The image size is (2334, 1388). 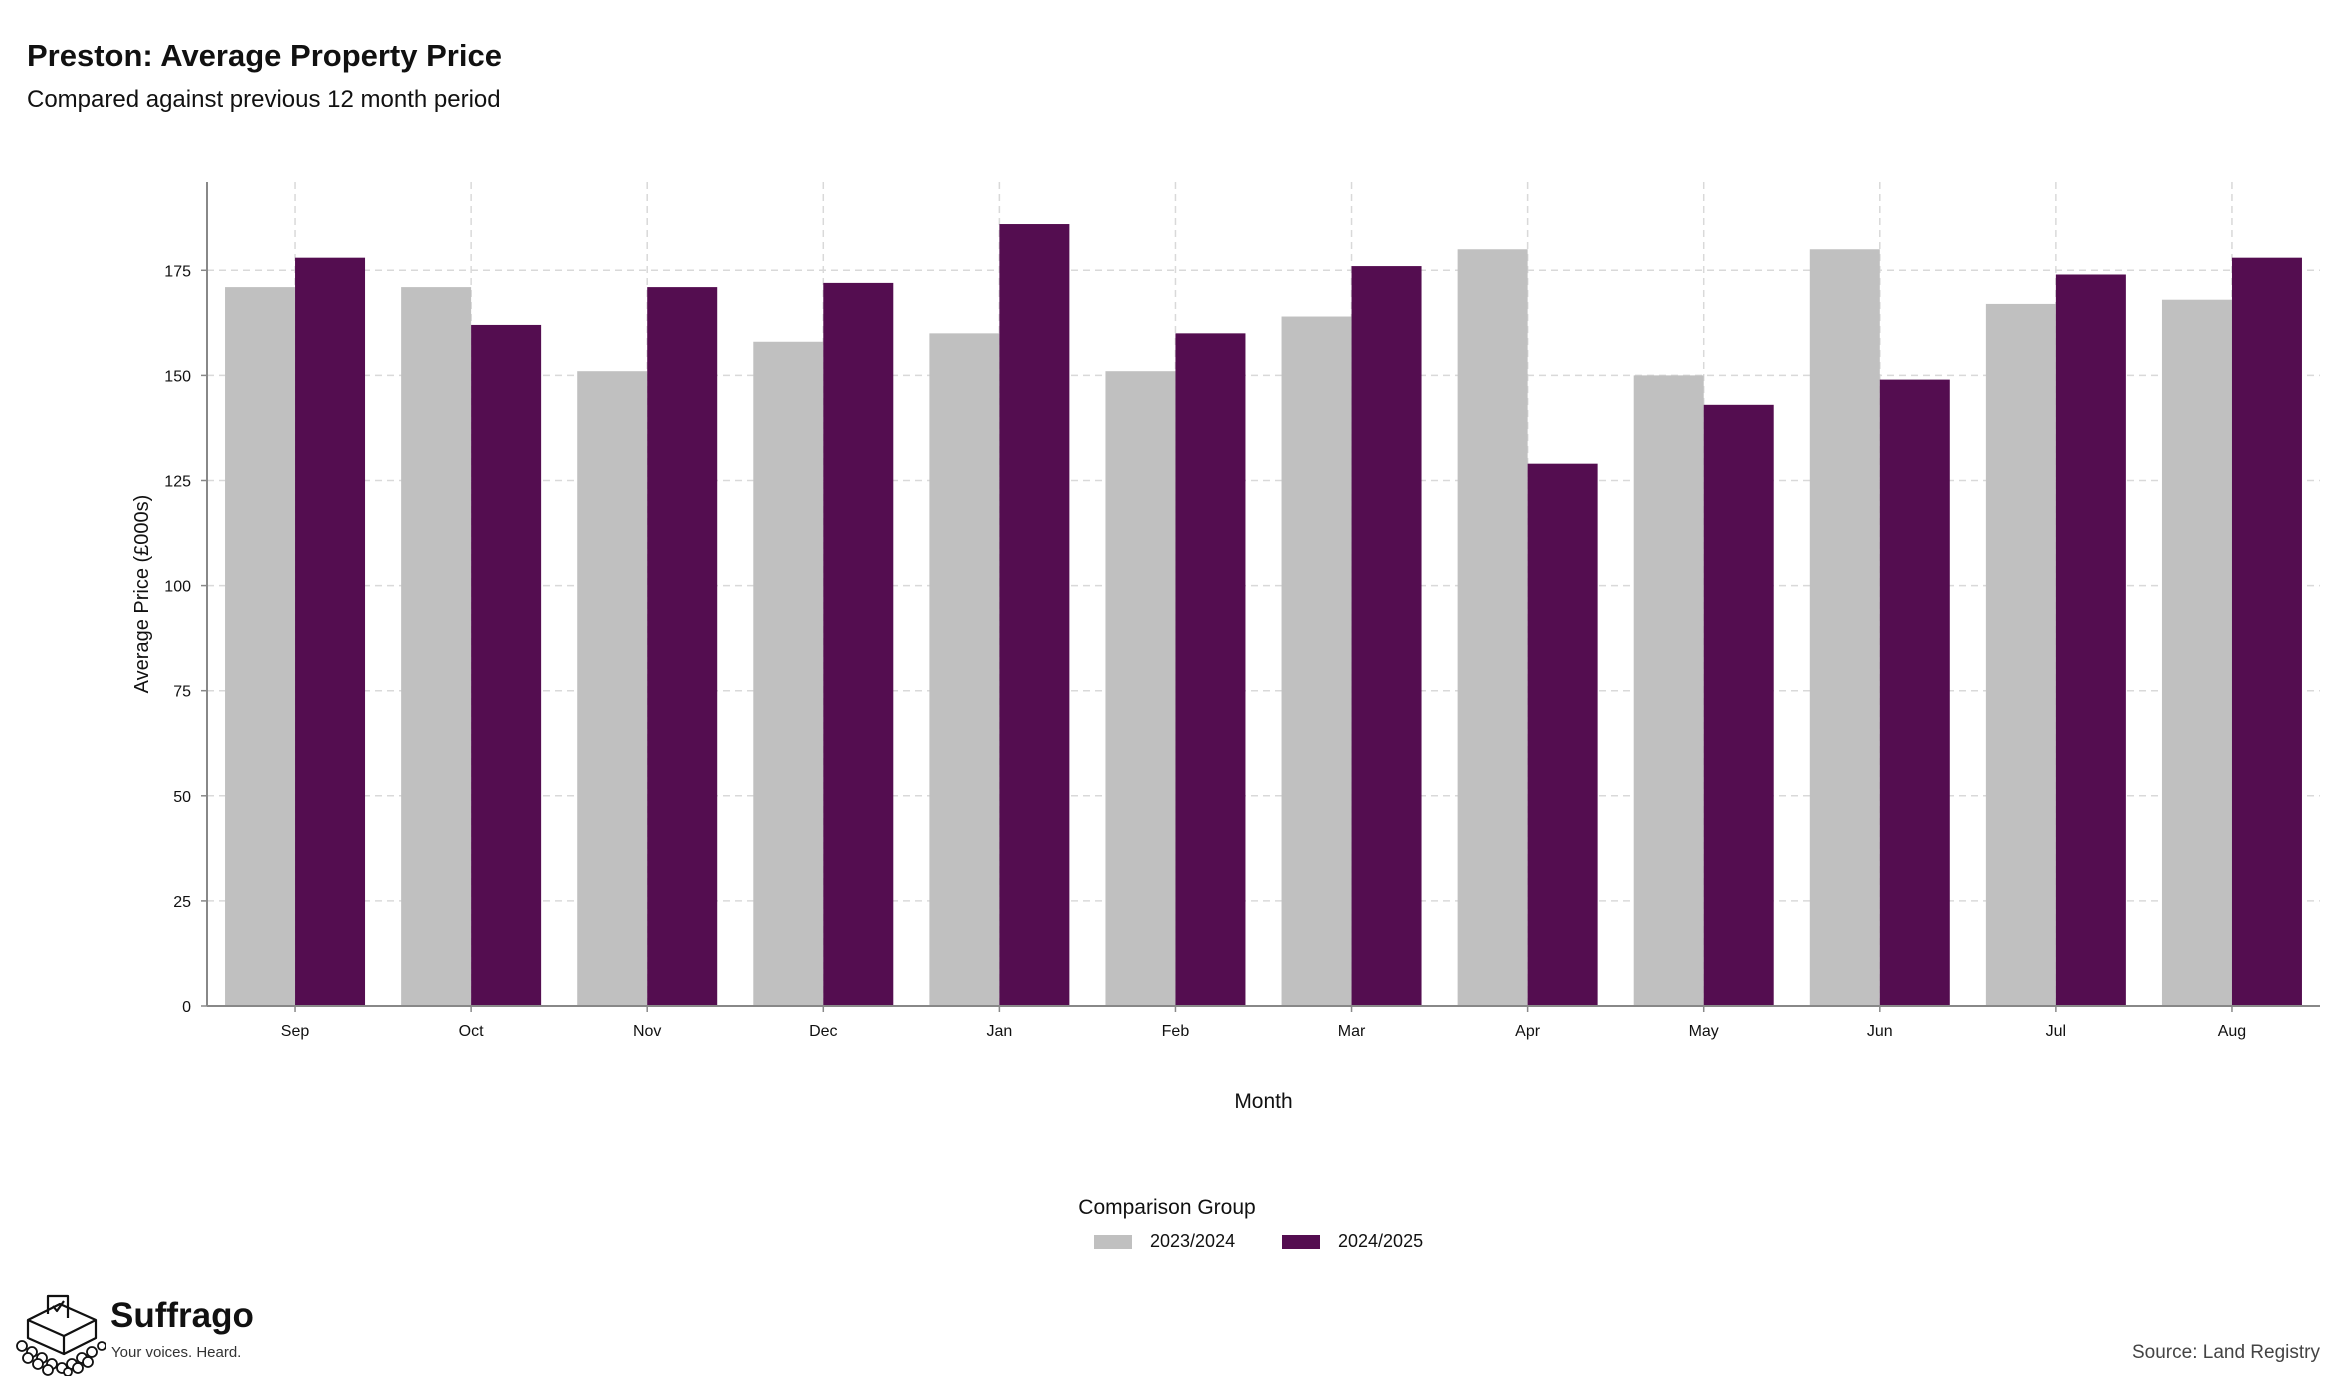 What do you see at coordinates (295, 1031) in the screenshot?
I see `x-tick-label-sep: Sep` at bounding box center [295, 1031].